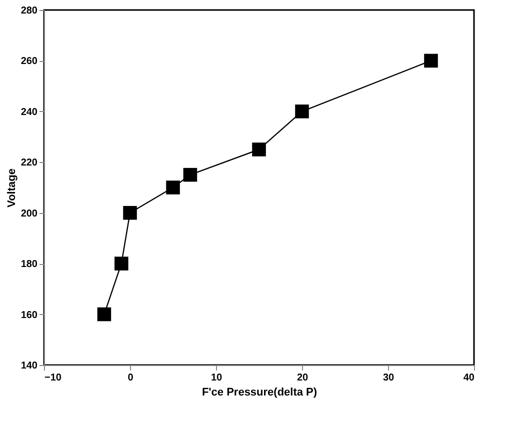  What do you see at coordinates (469, 378) in the screenshot?
I see `x-tick-label: 40` at bounding box center [469, 378].